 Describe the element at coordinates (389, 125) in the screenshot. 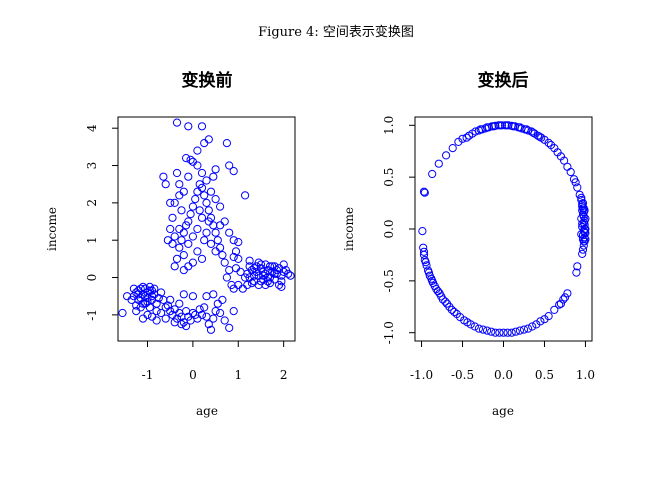

I see `y-tick-label-after: 1.0` at that location.